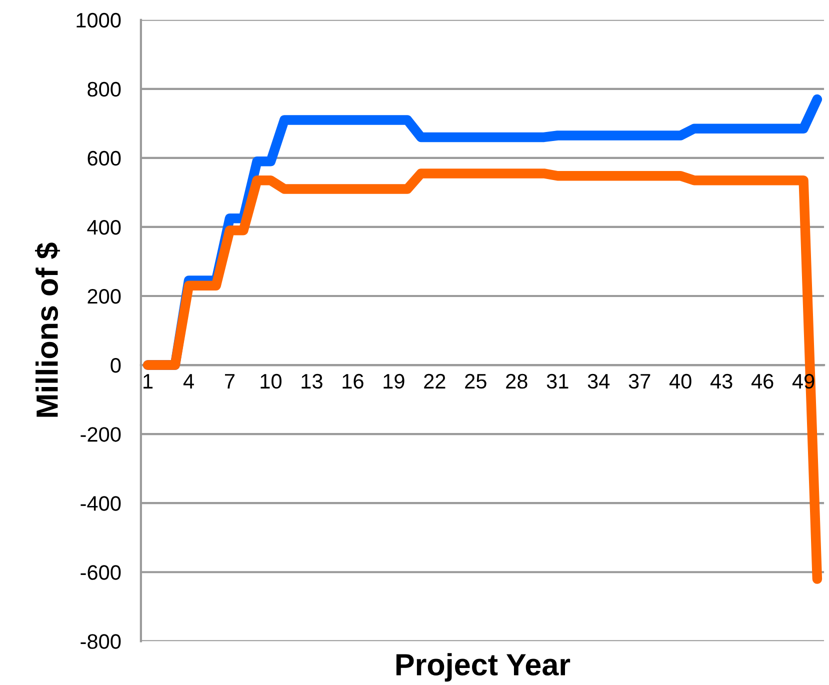 The image size is (829, 685). Describe the element at coordinates (394, 381) in the screenshot. I see `x-tick-label: 19` at that location.